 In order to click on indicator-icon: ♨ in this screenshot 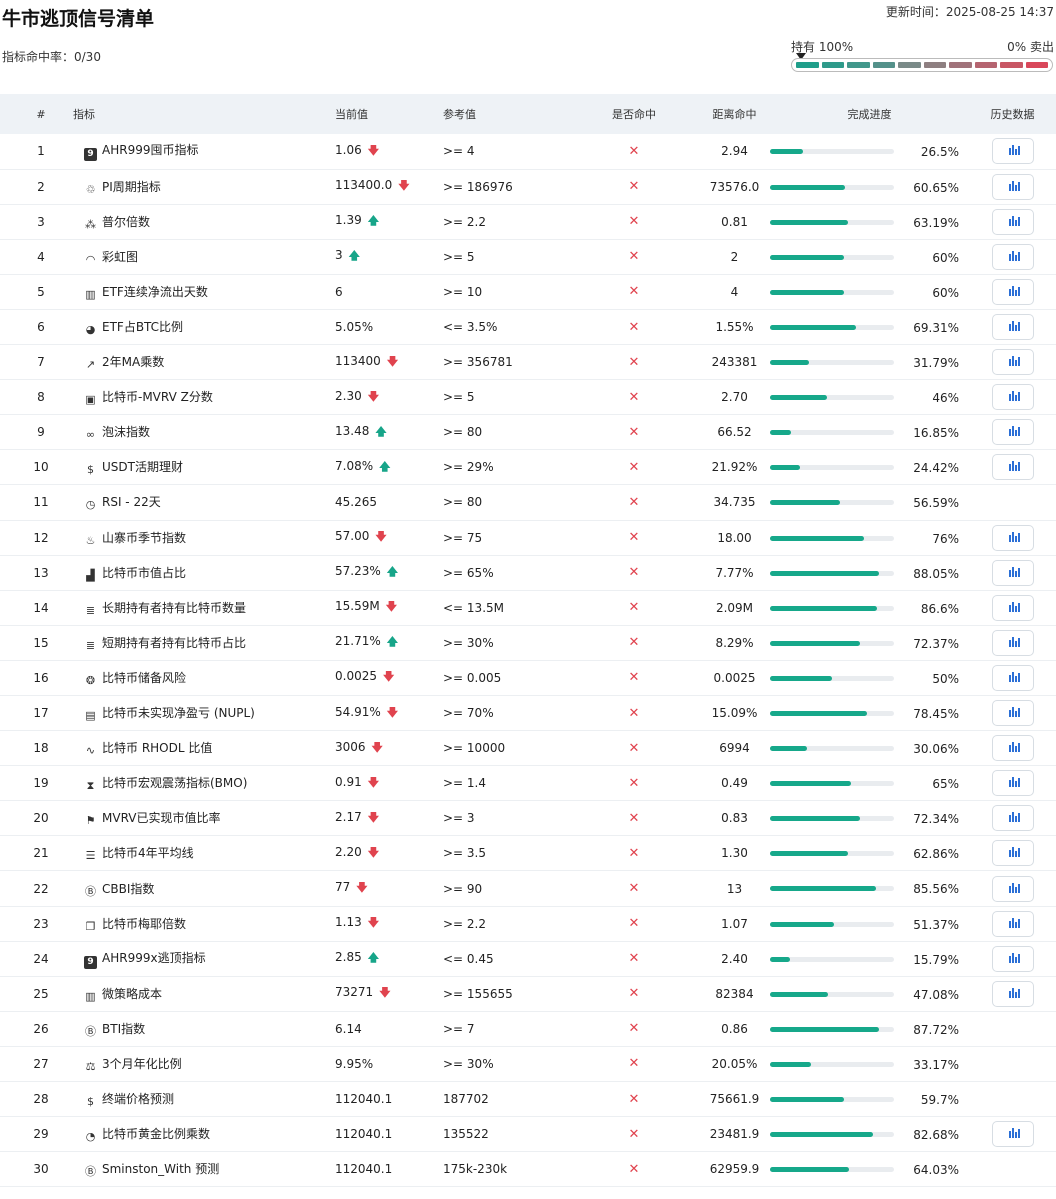, I will do `click(90, 540)`.